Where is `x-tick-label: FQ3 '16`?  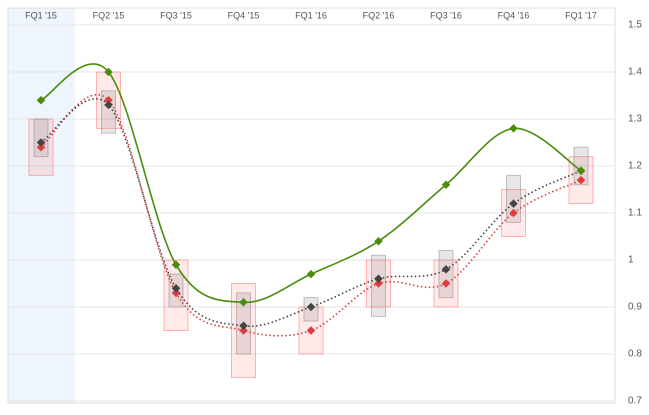 x-tick-label: FQ3 '16 is located at coordinates (446, 15).